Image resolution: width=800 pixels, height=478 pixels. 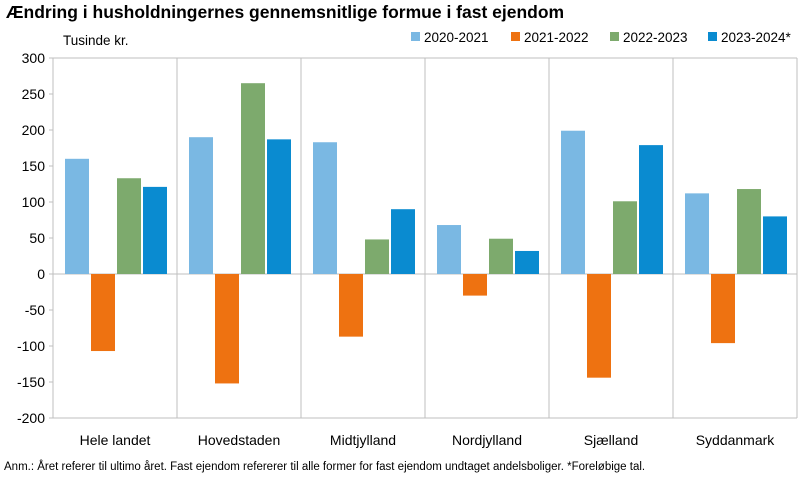 I want to click on x-tick-label: Nordjylland, so click(x=487, y=440).